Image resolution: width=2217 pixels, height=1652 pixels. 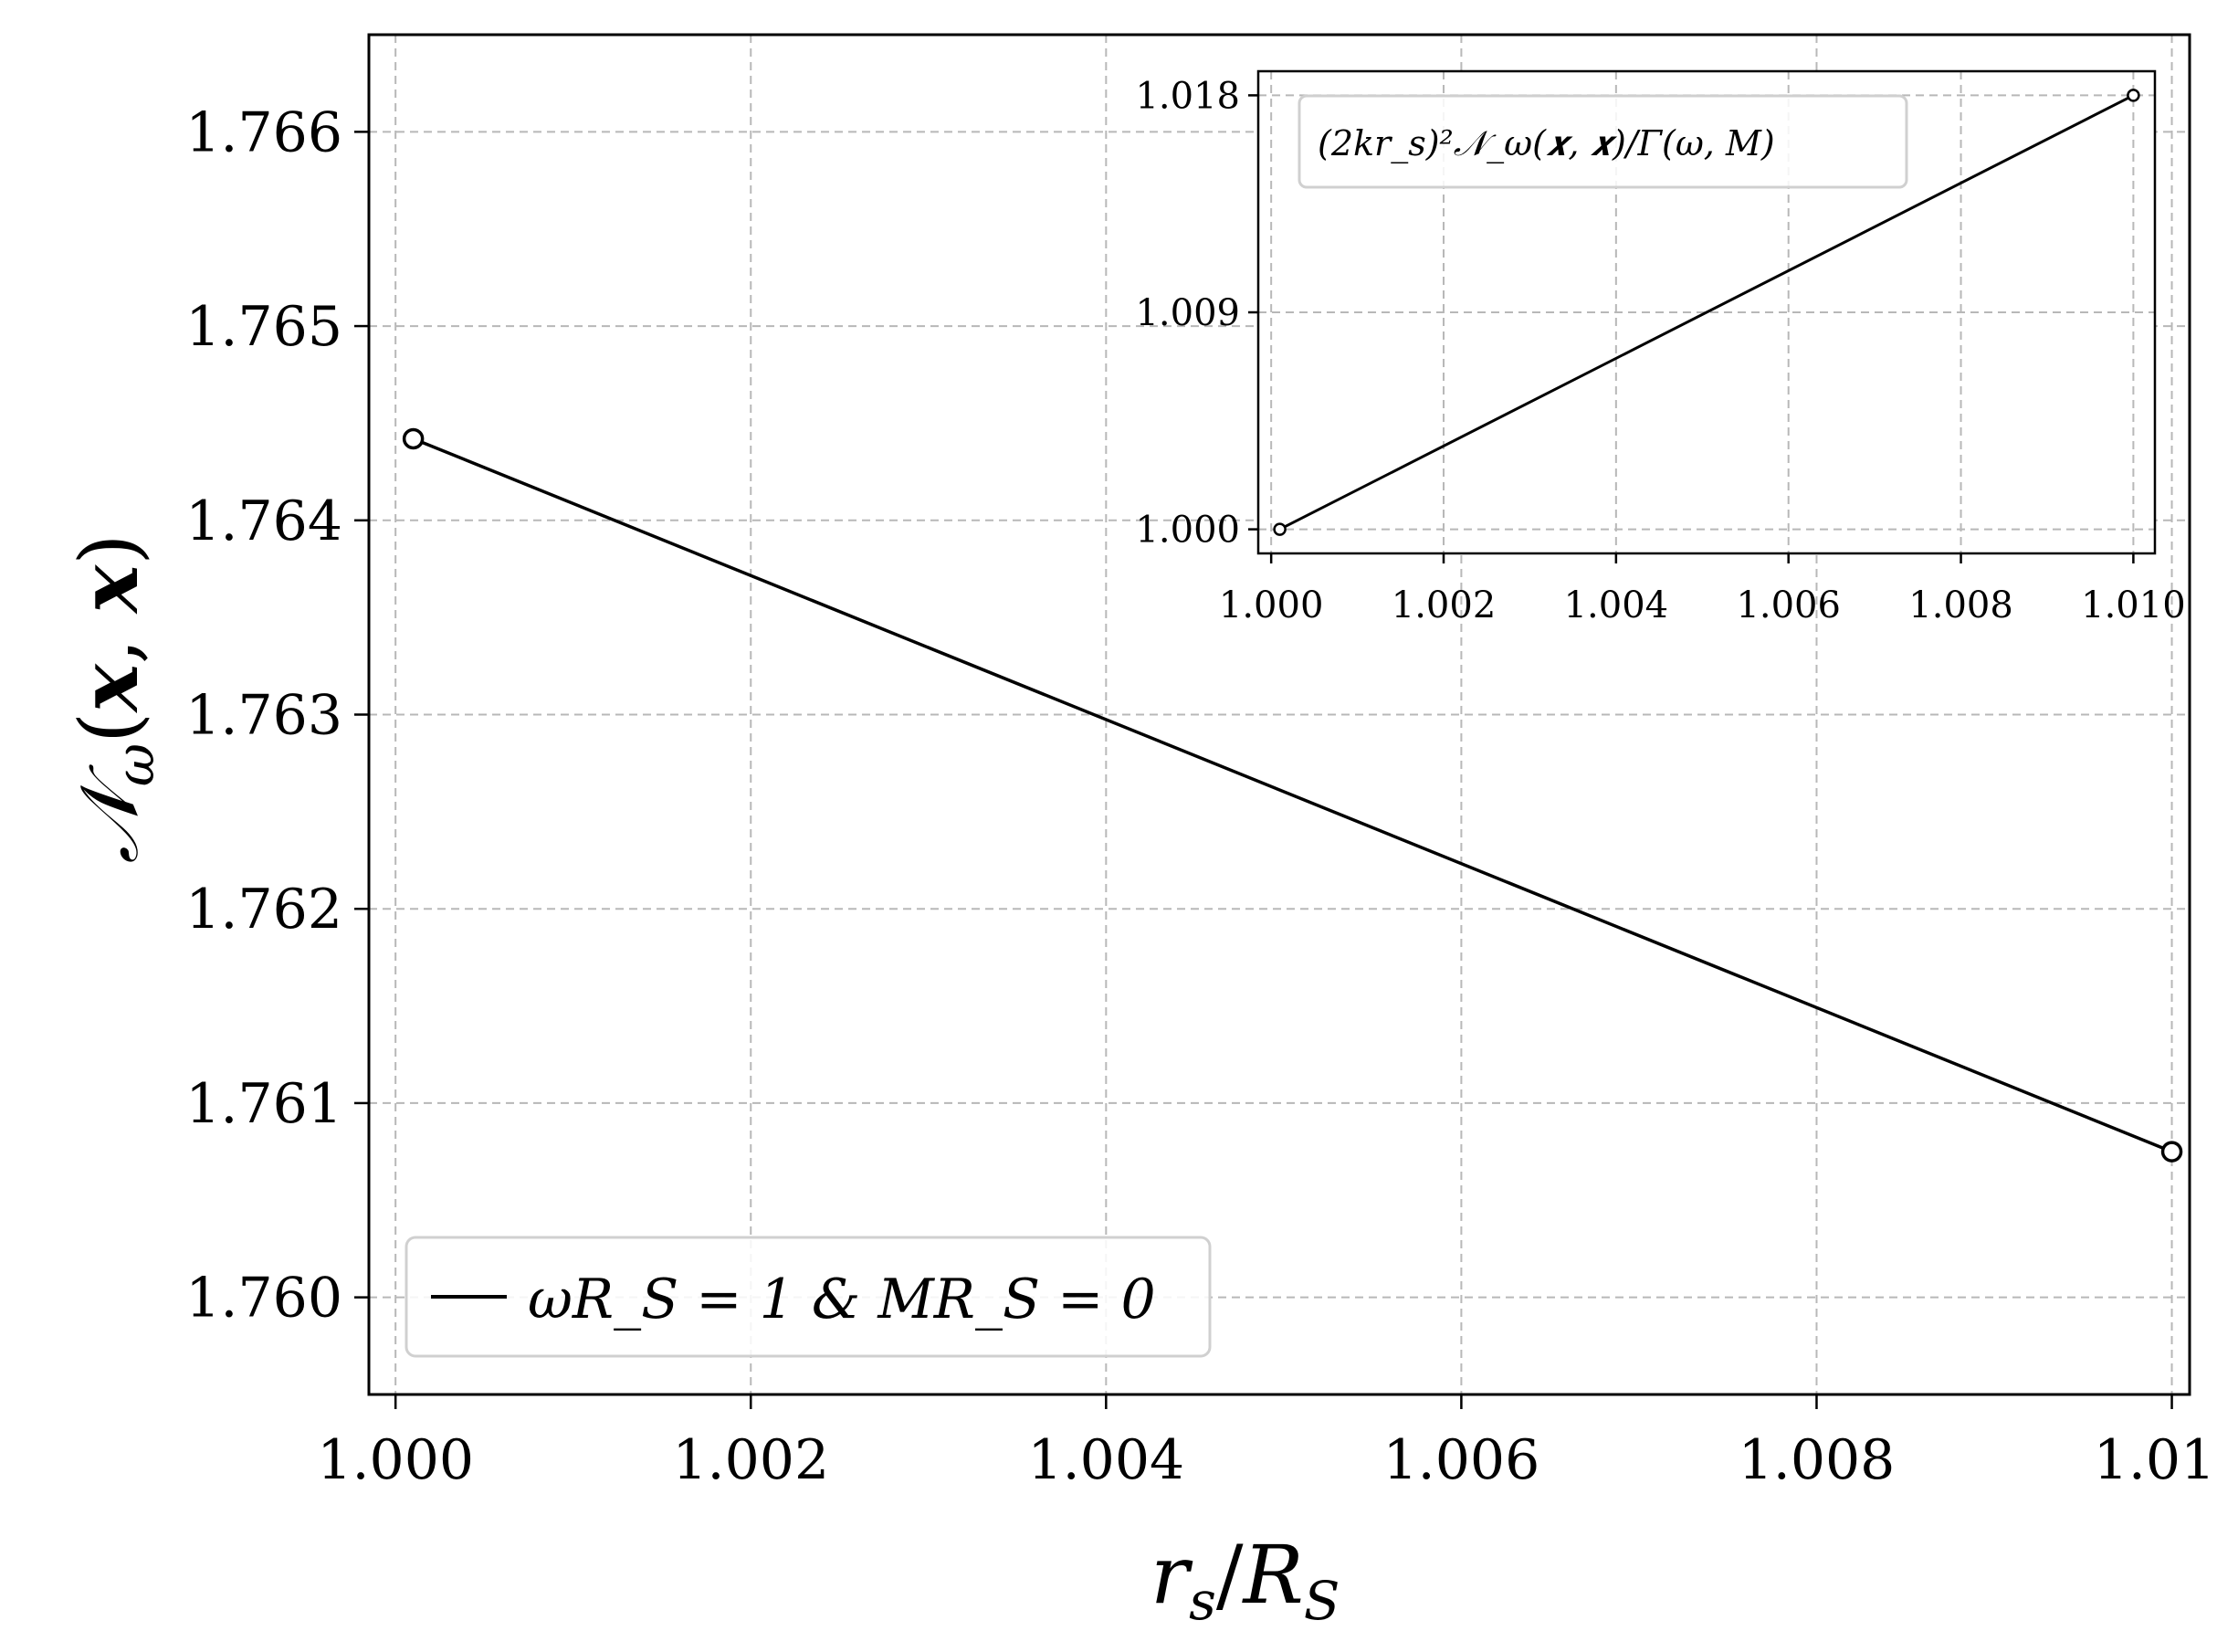 I want to click on inset-grid, so click(x=1706, y=312).